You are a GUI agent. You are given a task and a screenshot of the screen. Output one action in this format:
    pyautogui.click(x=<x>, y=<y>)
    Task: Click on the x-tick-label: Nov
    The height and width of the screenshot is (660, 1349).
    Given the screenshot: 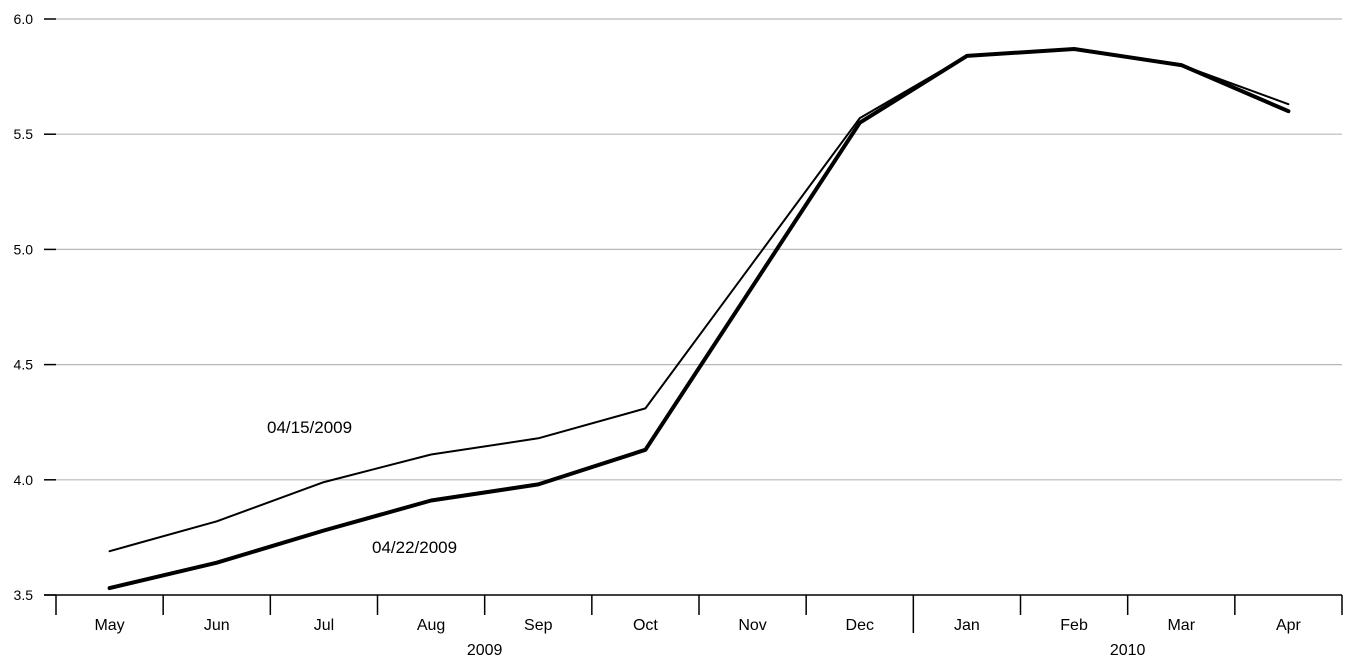 What is the action you would take?
    pyautogui.click(x=752, y=625)
    